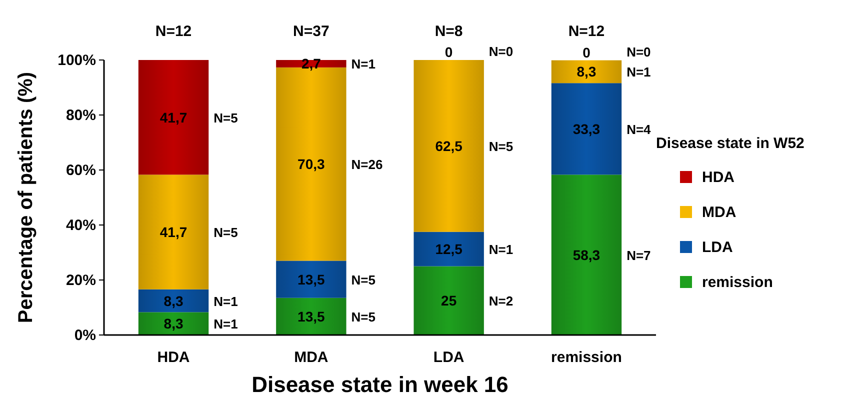 The image size is (841, 400). Describe the element at coordinates (81, 225) in the screenshot. I see `y-tick-label: 40%` at that location.